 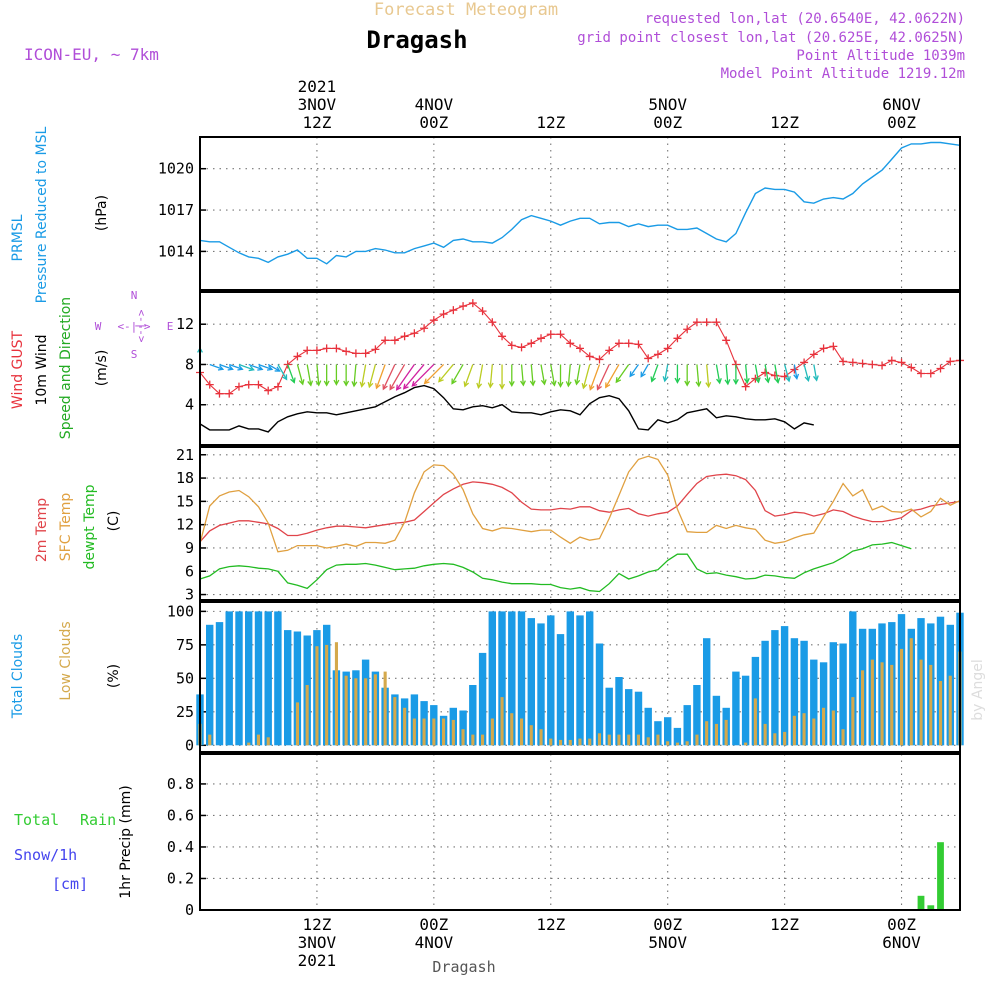 I want to click on y-tick-label: 8, so click(x=189, y=364).